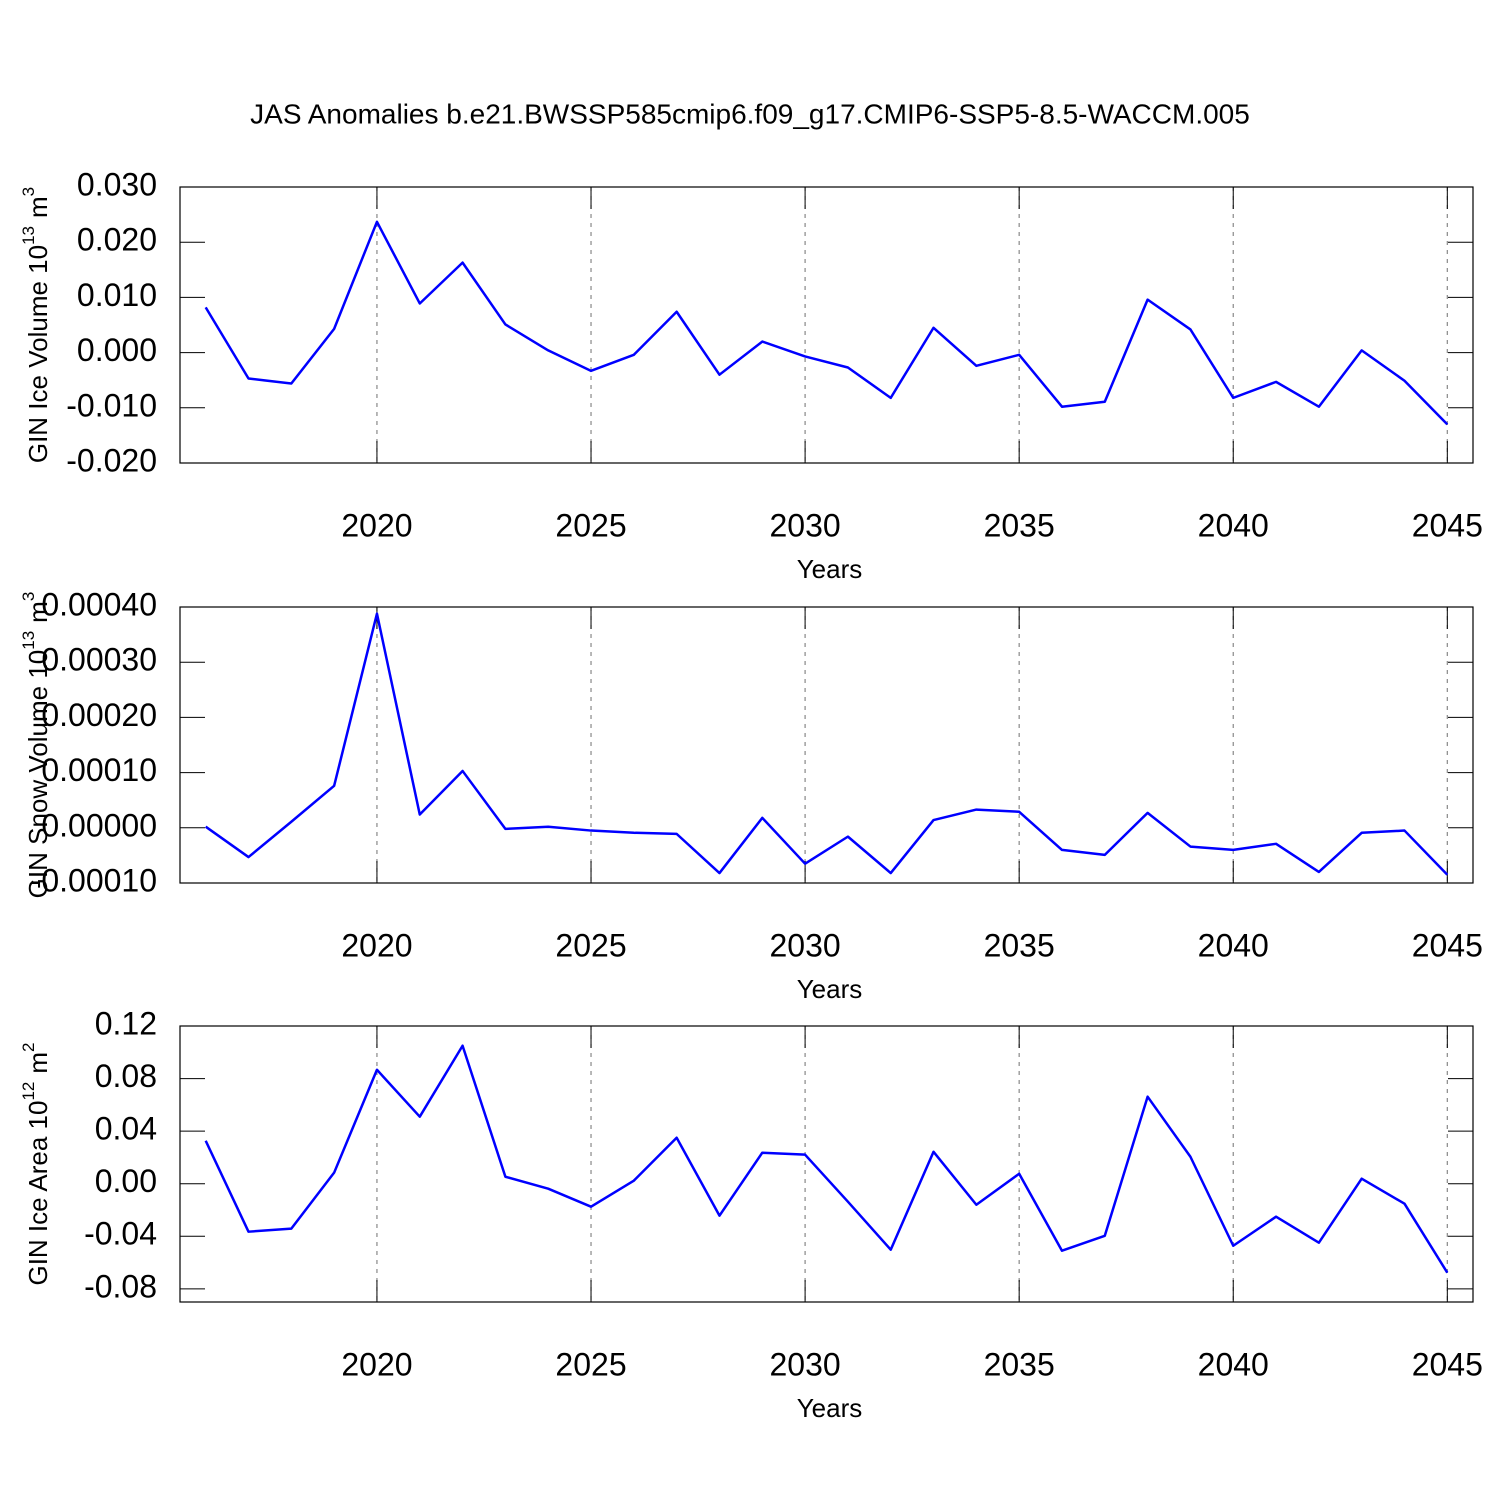  Describe the element at coordinates (117, 350) in the screenshot. I see `y-tick-label: 0.000` at that location.